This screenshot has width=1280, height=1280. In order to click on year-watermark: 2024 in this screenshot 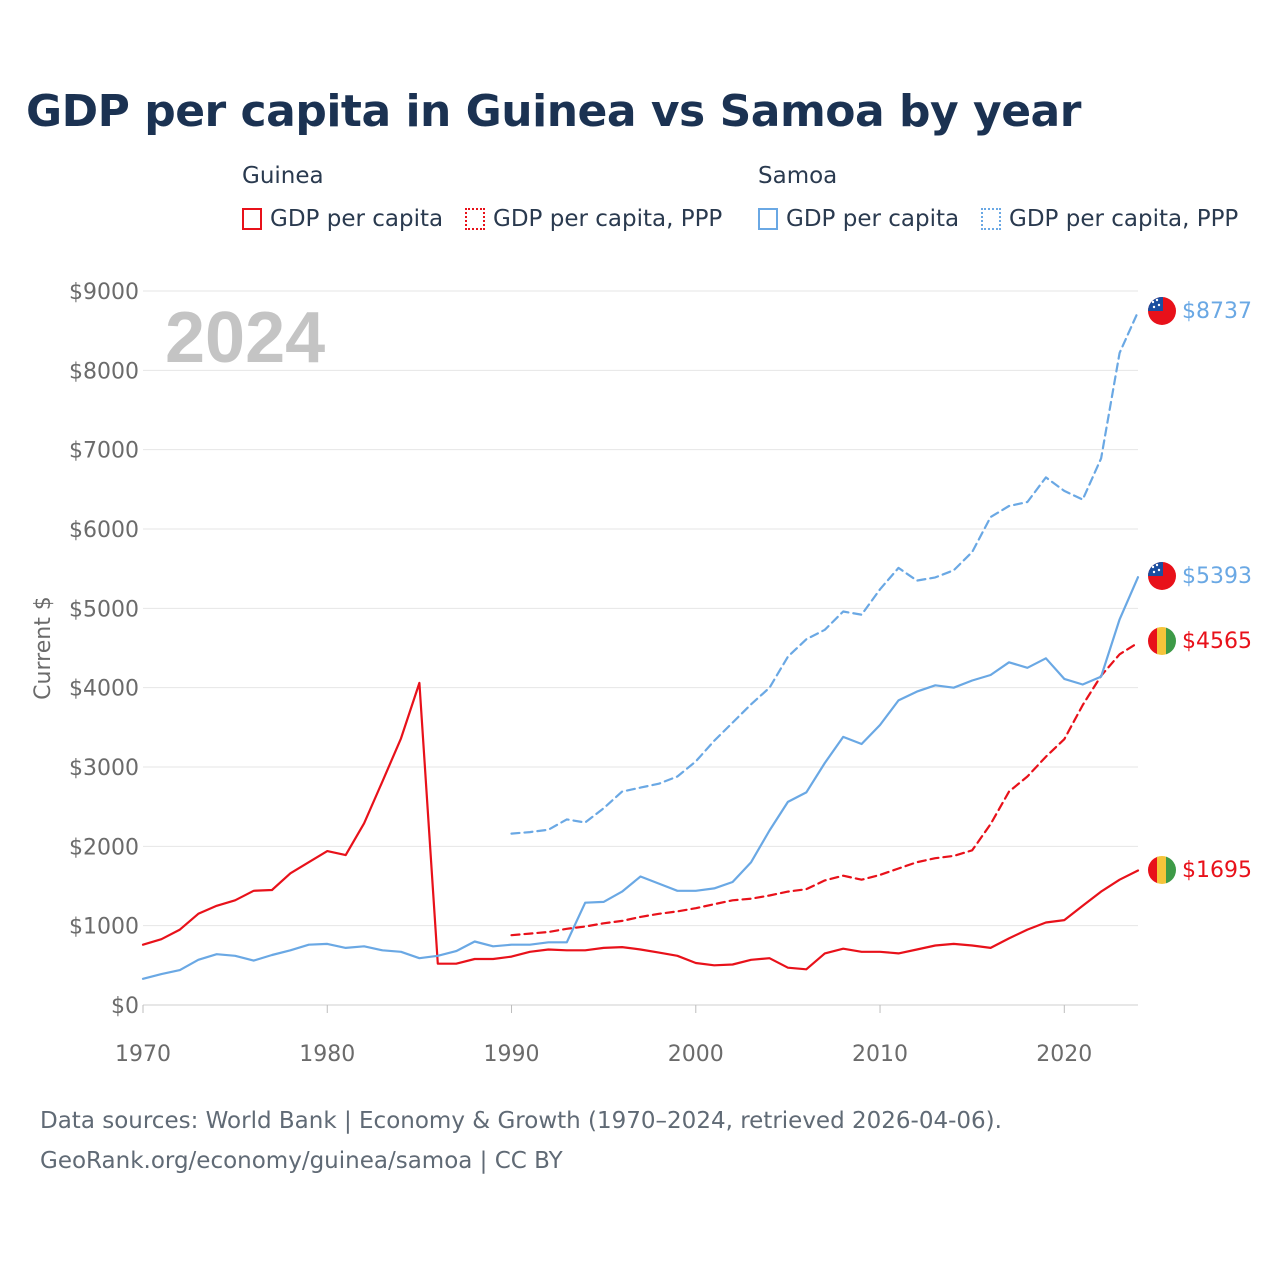, I will do `click(245, 338)`.